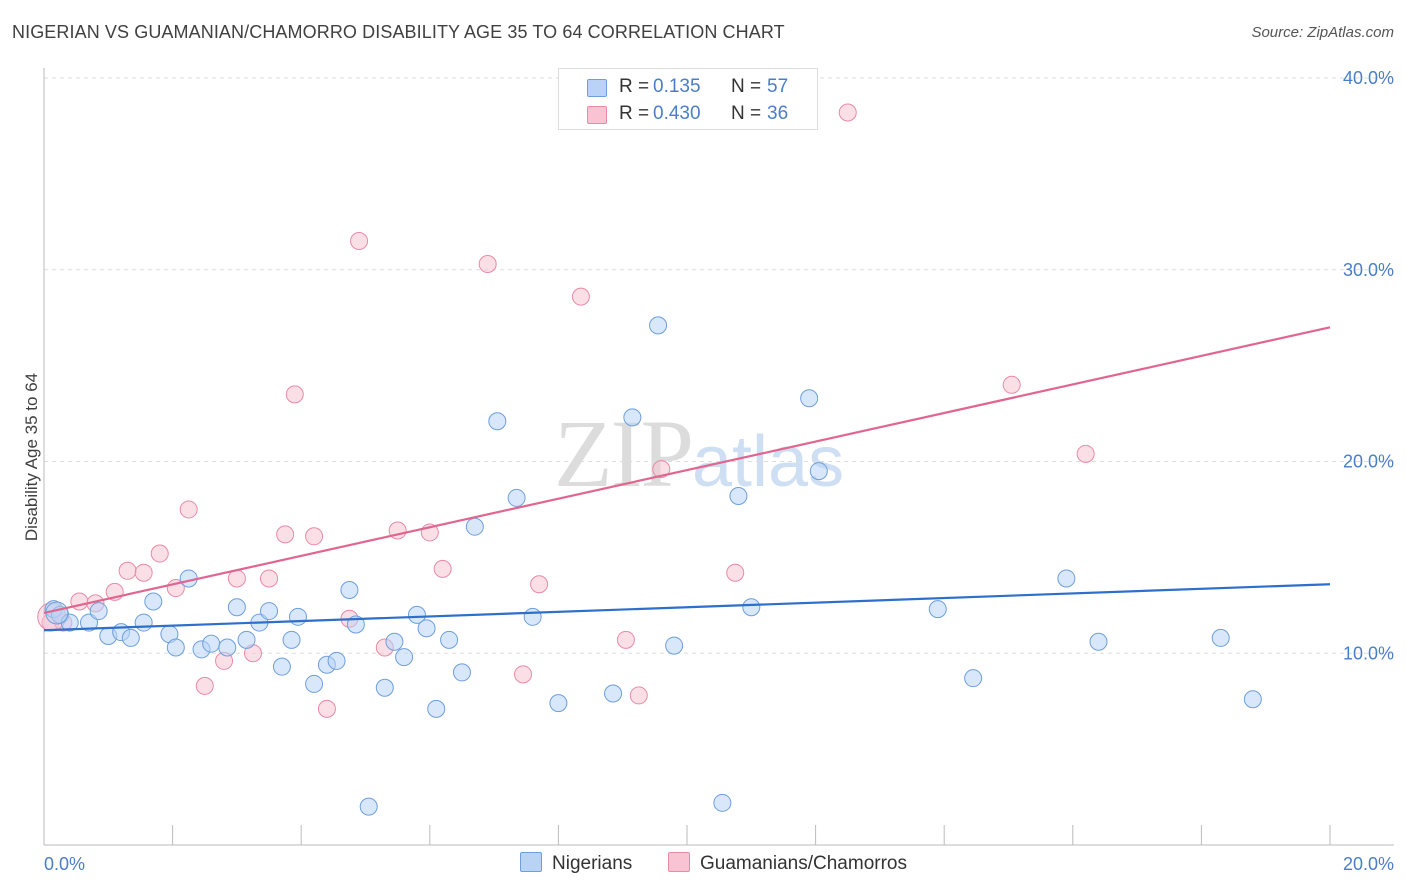 The image size is (1406, 892). I want to click on bottom-legend-guamanians: Guamanians/Chamorros, so click(787, 863).